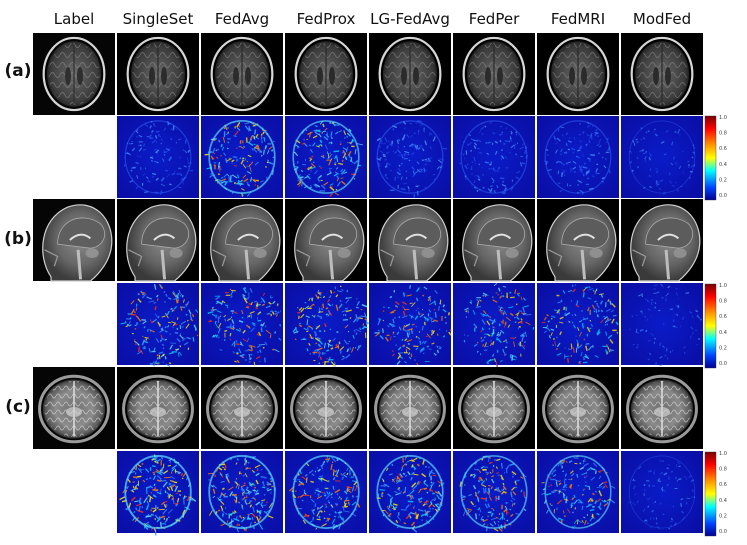  Describe the element at coordinates (578, 240) in the screenshot. I see `mri-image-b-fedmri` at that location.